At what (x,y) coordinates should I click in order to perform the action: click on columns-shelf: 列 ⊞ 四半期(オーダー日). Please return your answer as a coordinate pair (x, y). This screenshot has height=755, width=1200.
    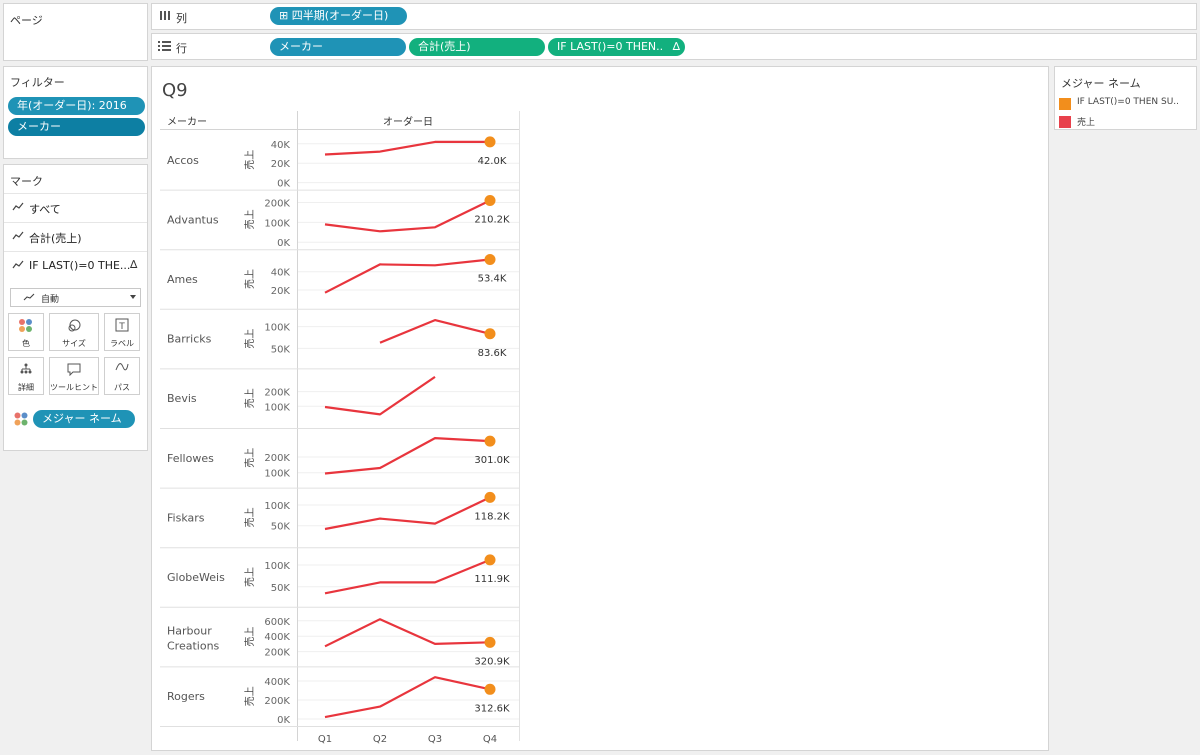
    Looking at the image, I should click on (674, 16).